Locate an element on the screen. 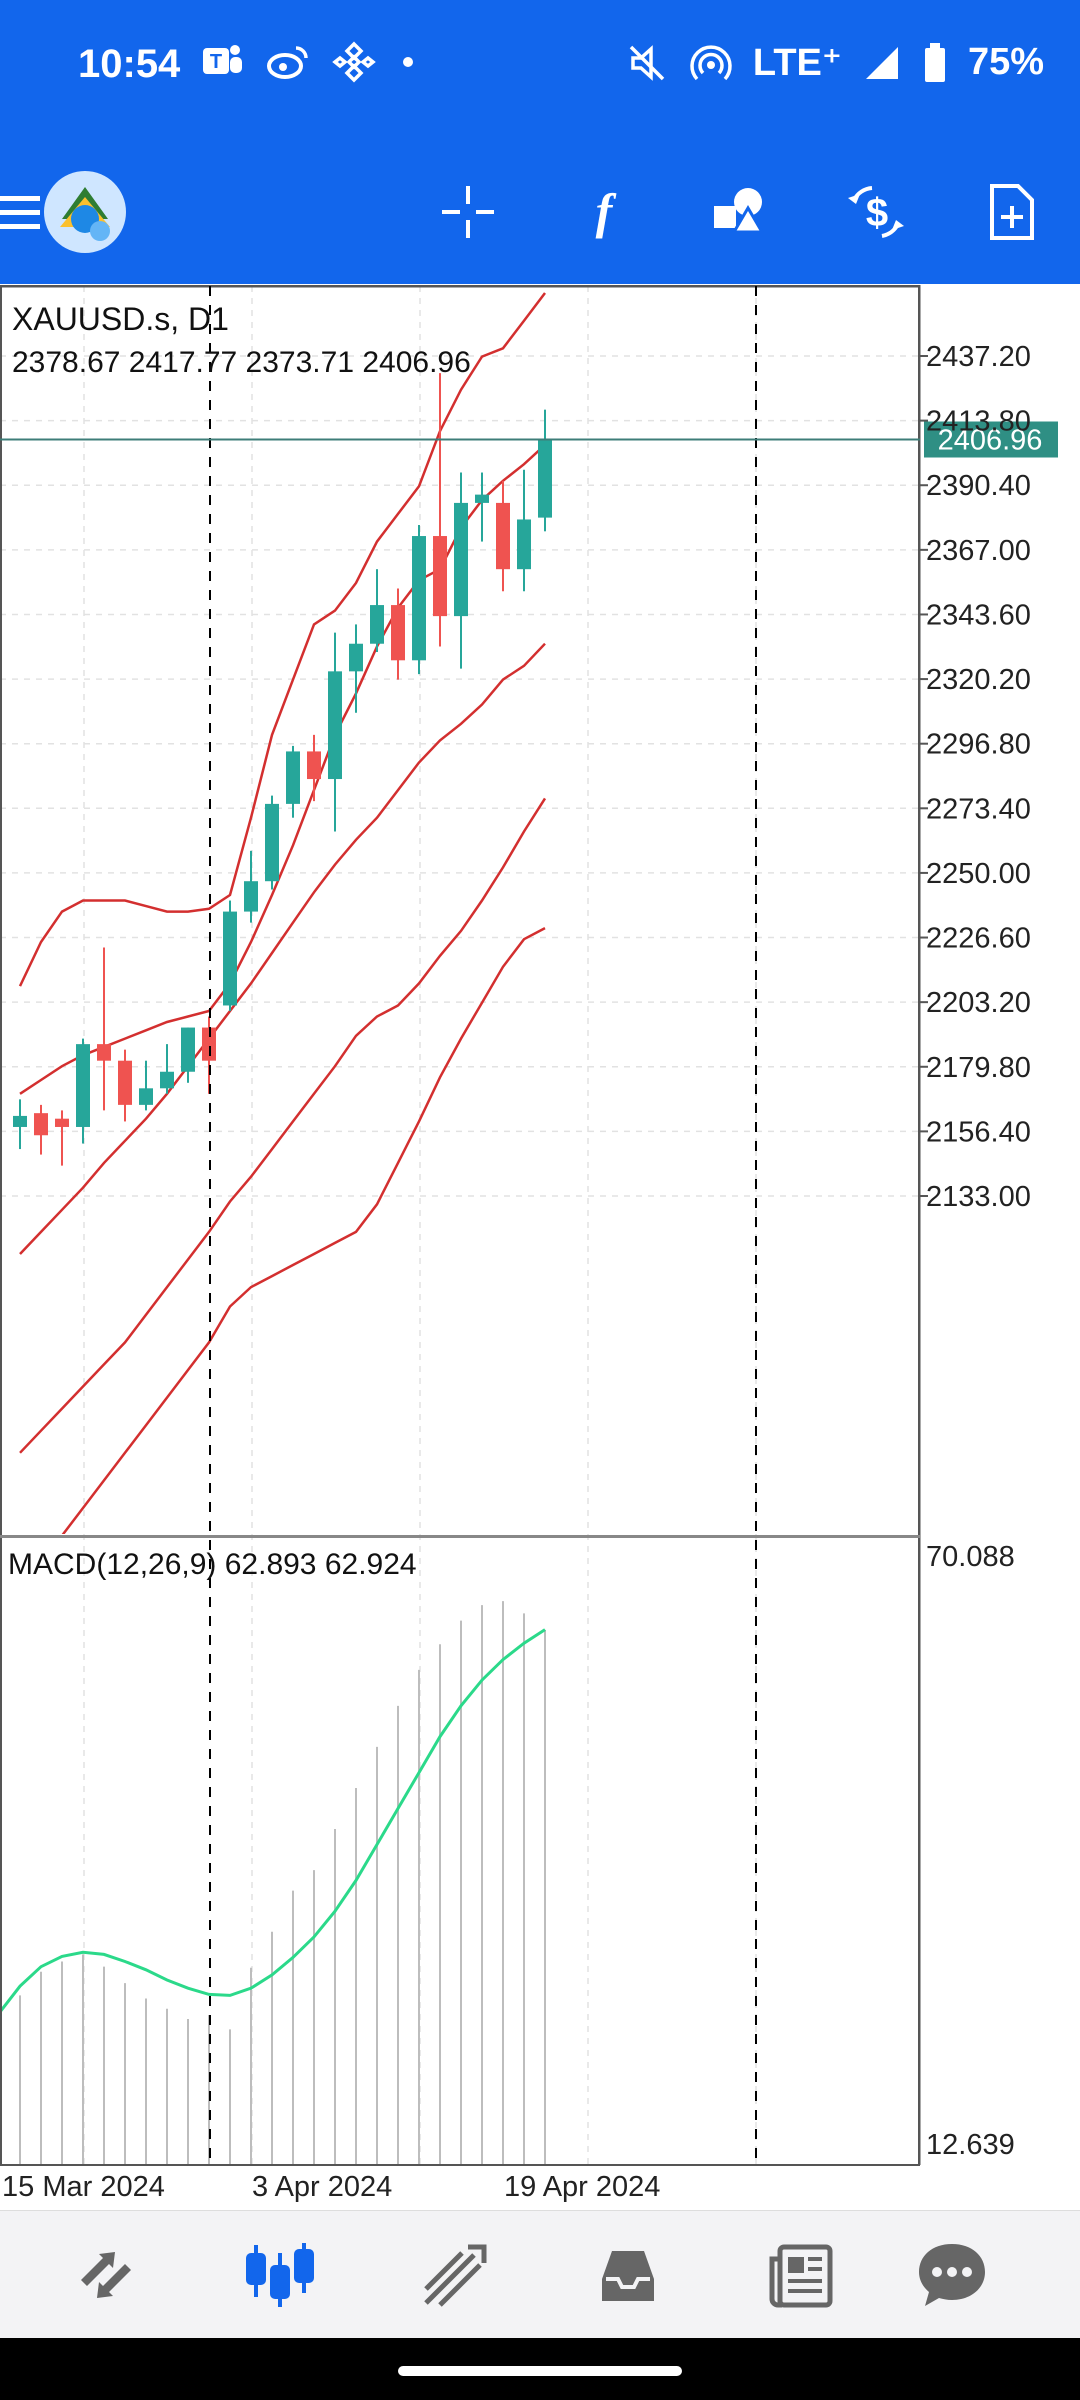  nav-messages is located at coordinates (952, 2275).